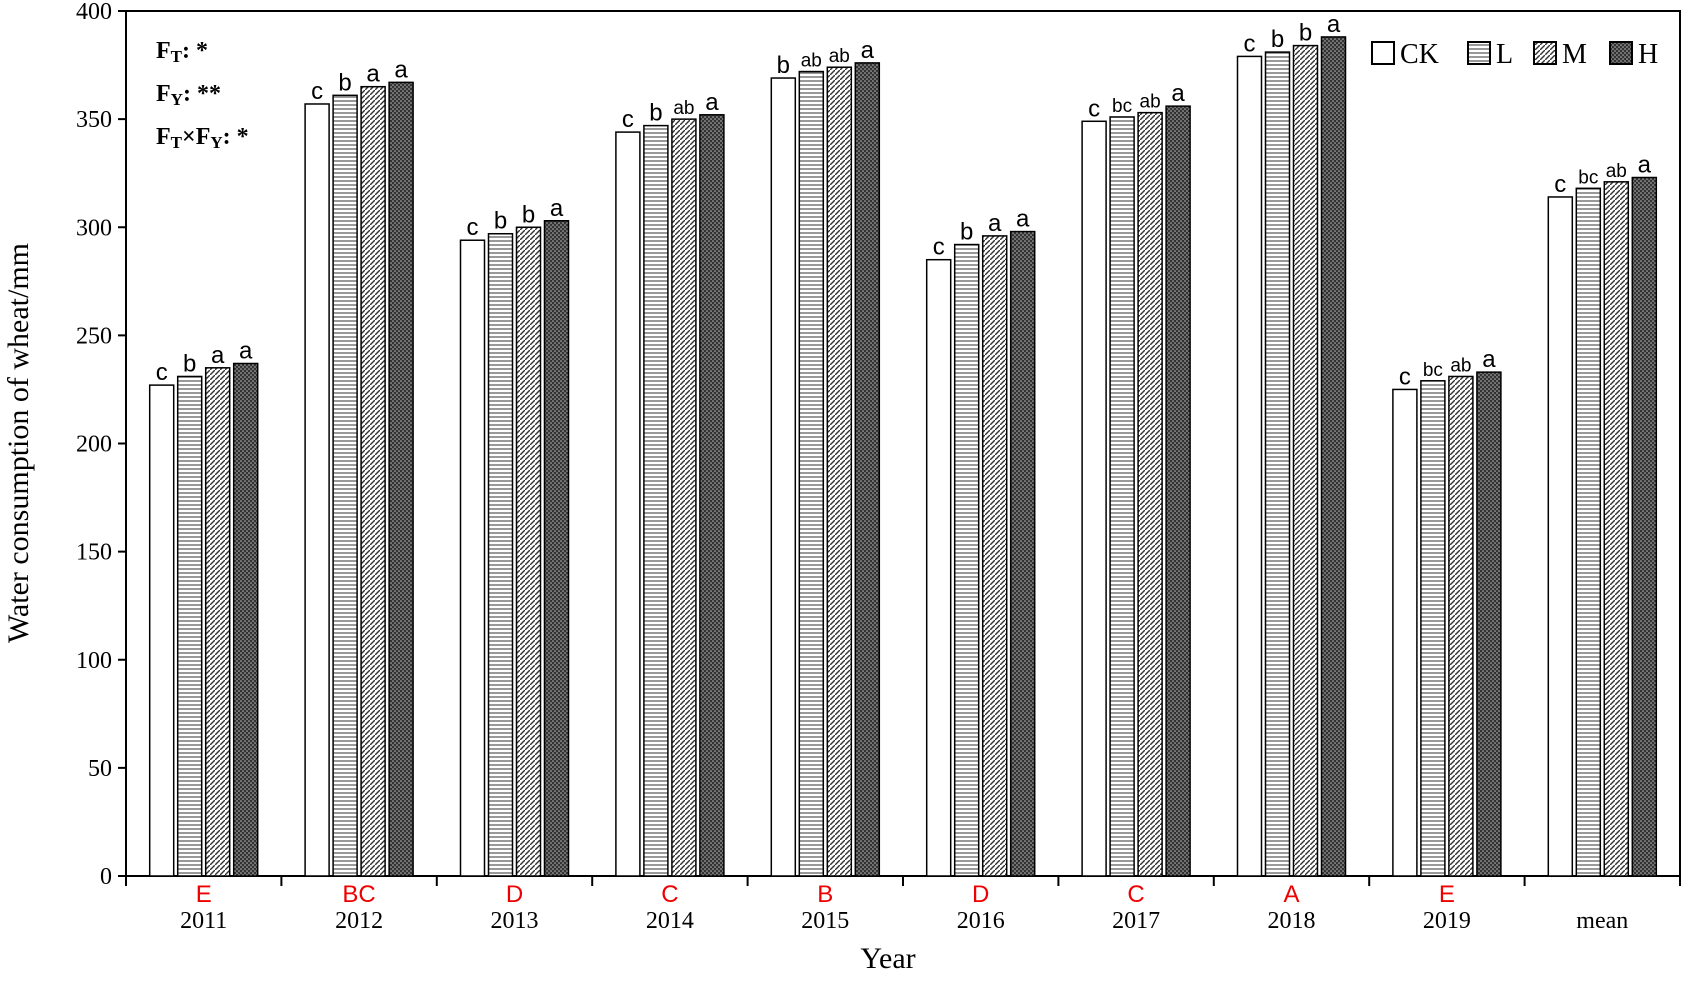 The image size is (1686, 983). What do you see at coordinates (670, 921) in the screenshot?
I see `x-tick-label: 2014` at bounding box center [670, 921].